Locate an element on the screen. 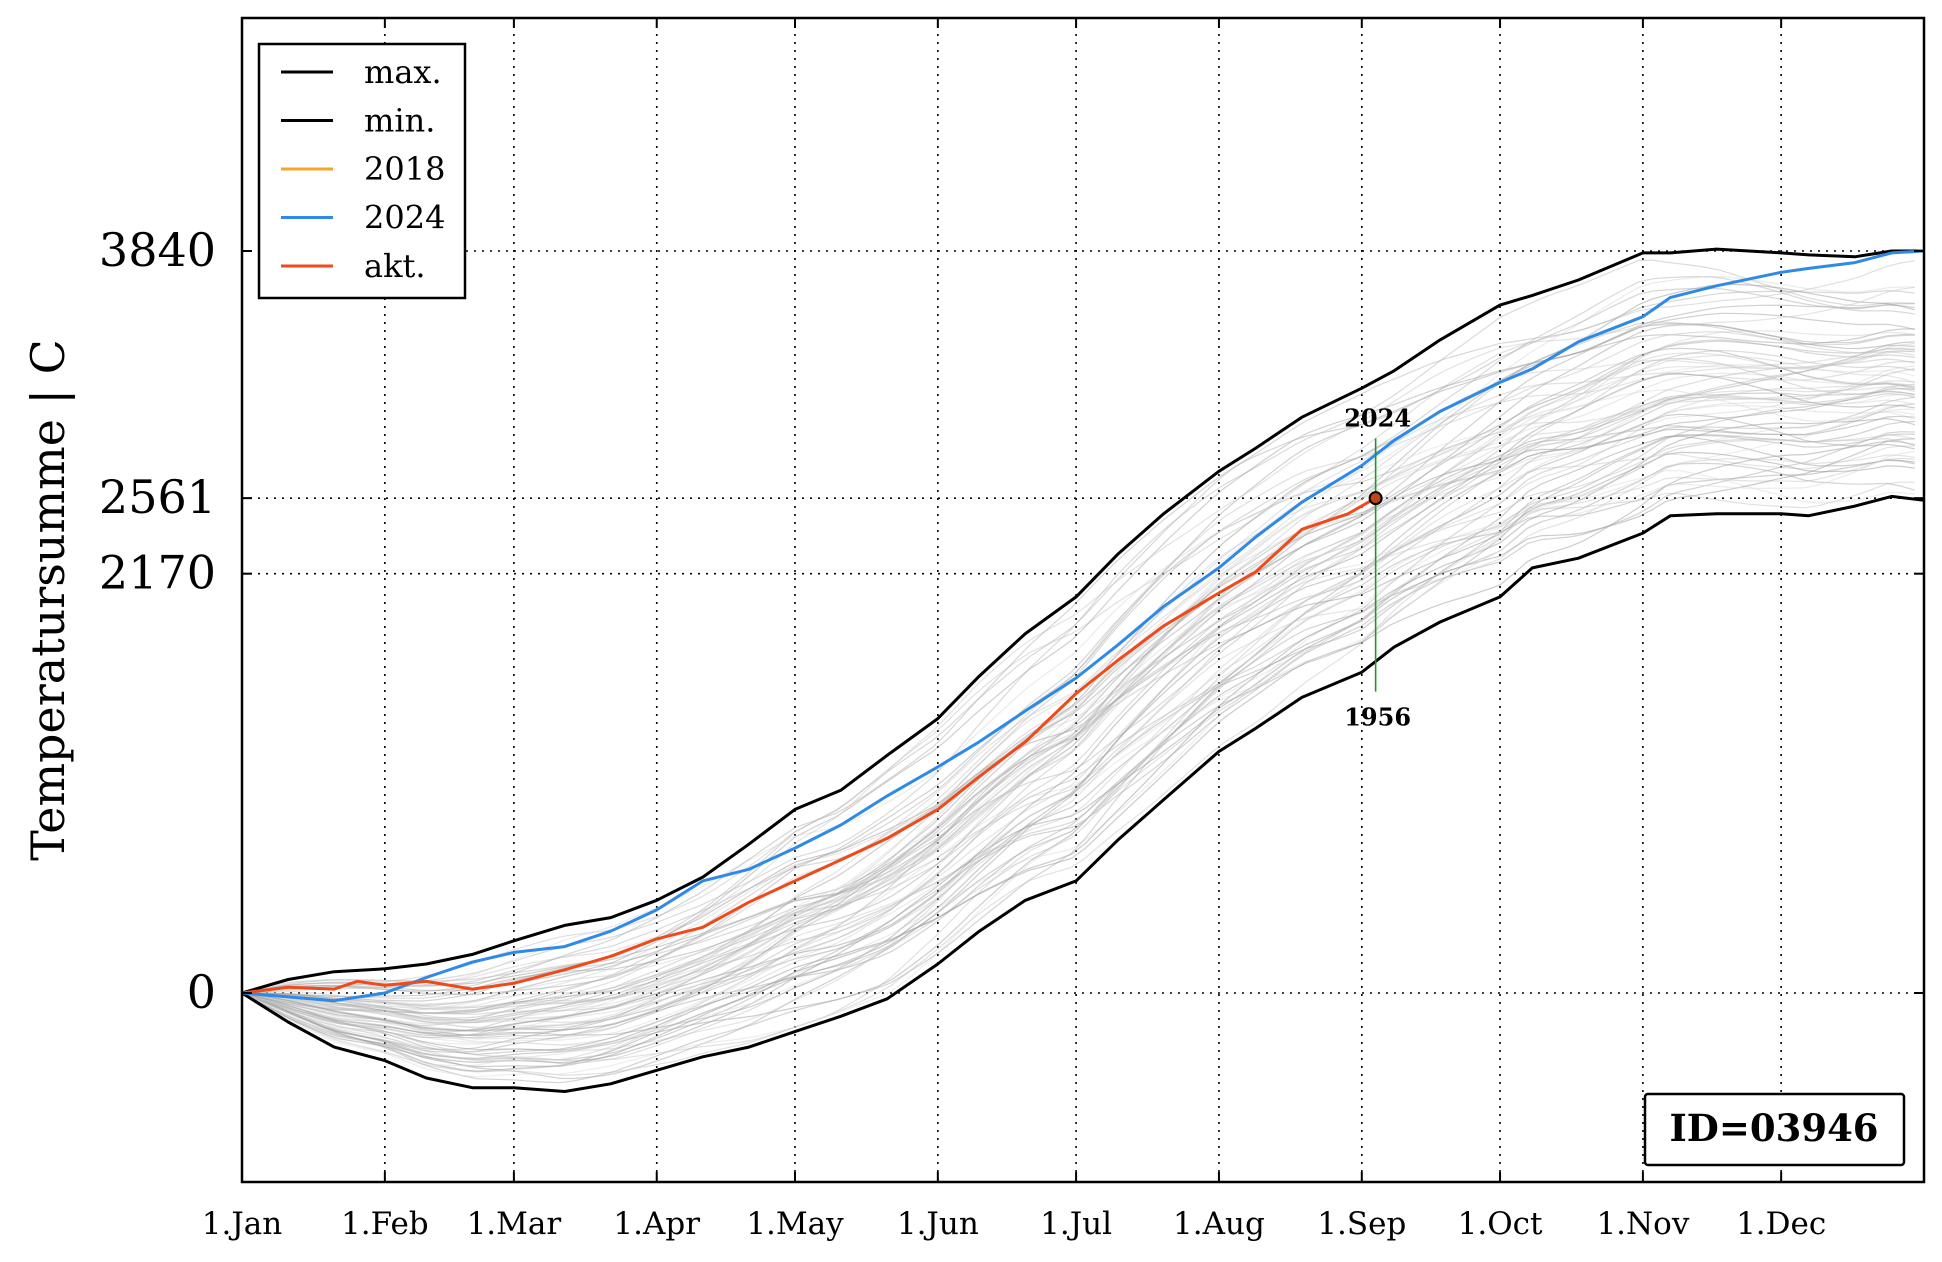  y-tick-label: 0 is located at coordinates (201, 992).